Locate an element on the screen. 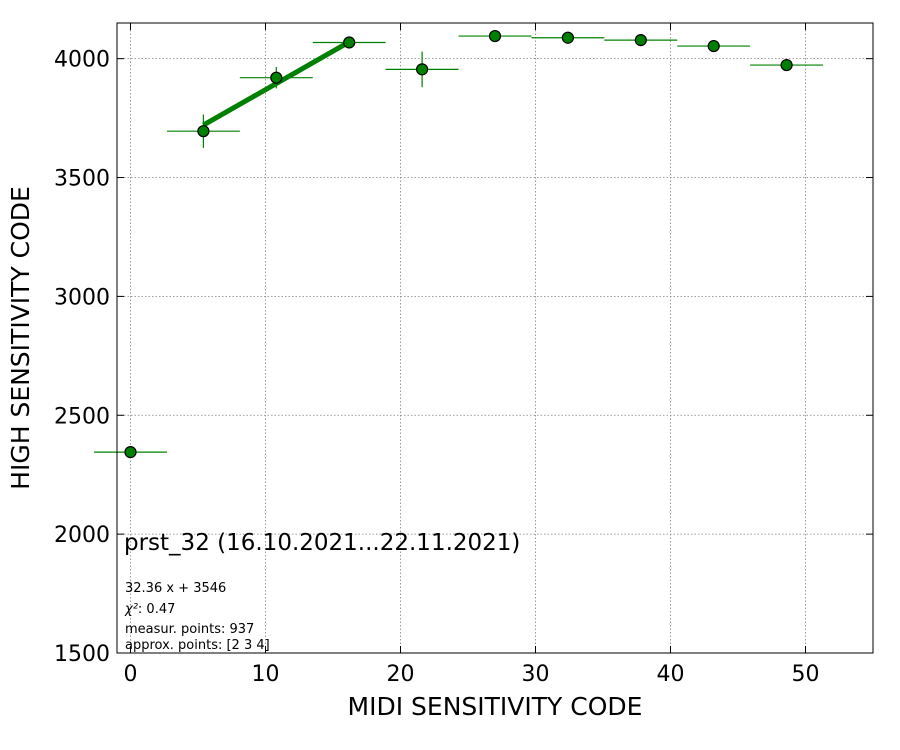 This screenshot has width=900, height=750. y-tick-label: 1500 is located at coordinates (82, 654).